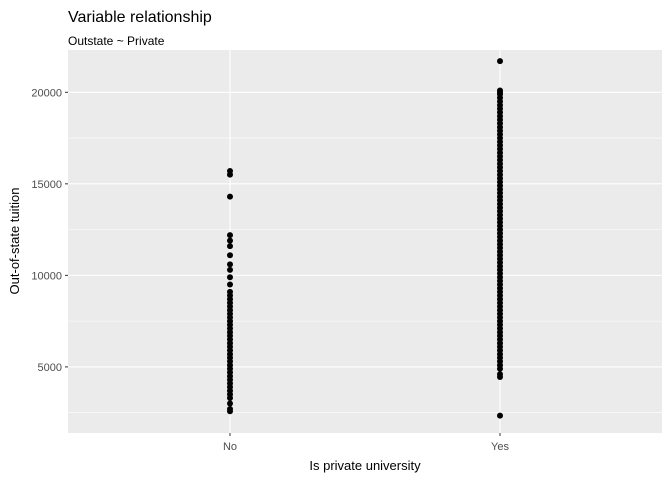  Describe the element at coordinates (46, 93) in the screenshot. I see `y-tick-label: 20000` at that location.